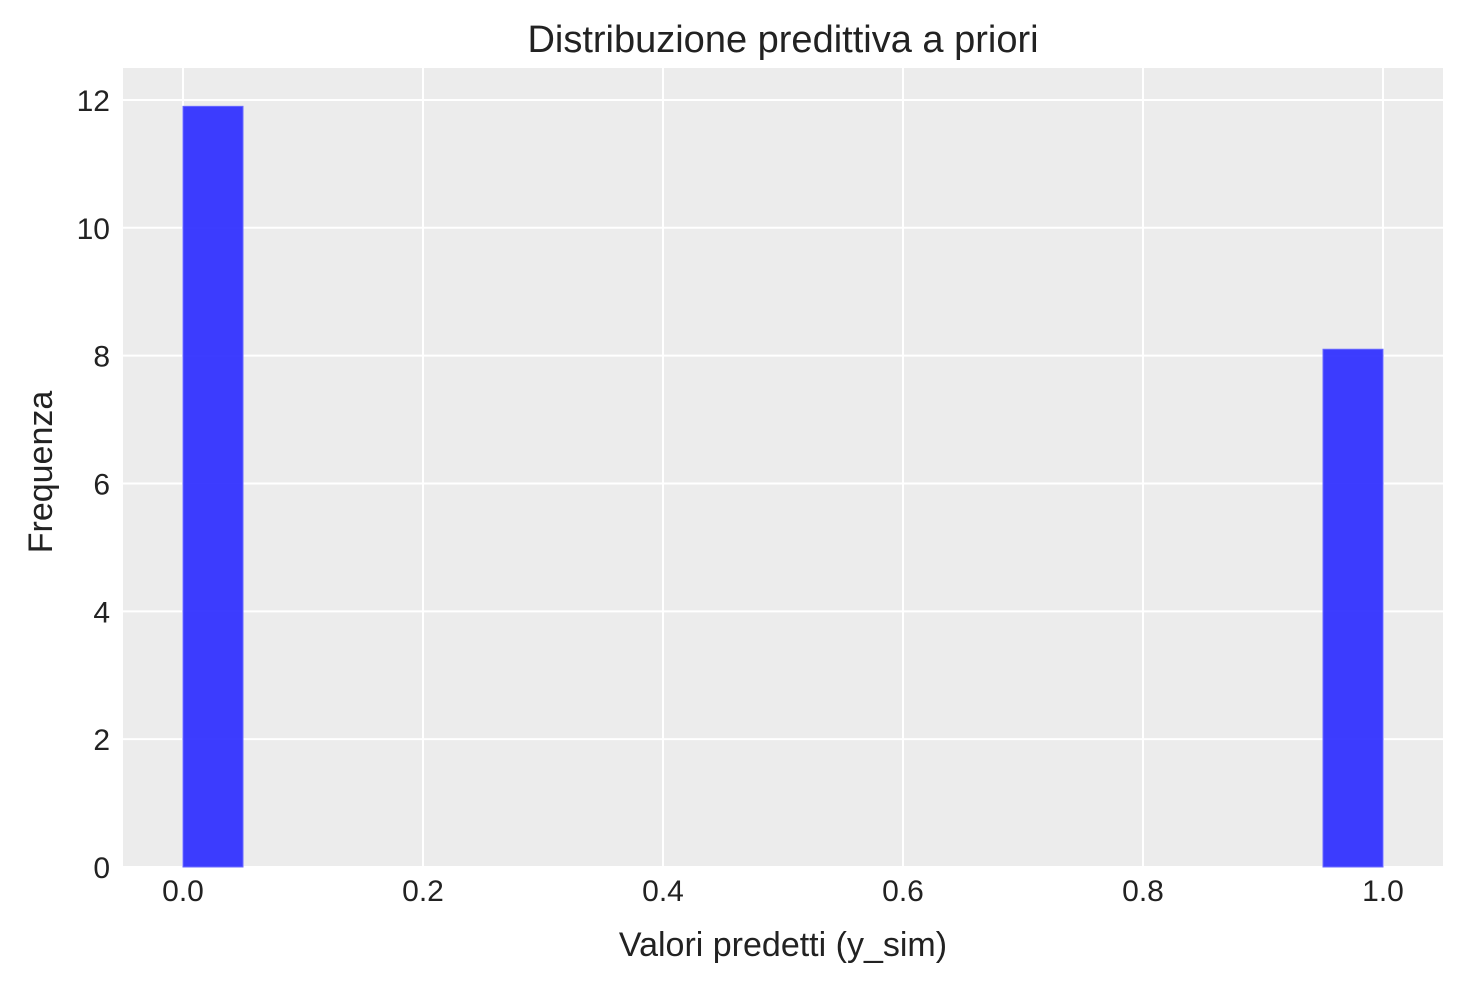 The width and height of the screenshot is (1463, 983). What do you see at coordinates (782, 40) in the screenshot?
I see `chart-title: Distribuzione predittiva a priori` at bounding box center [782, 40].